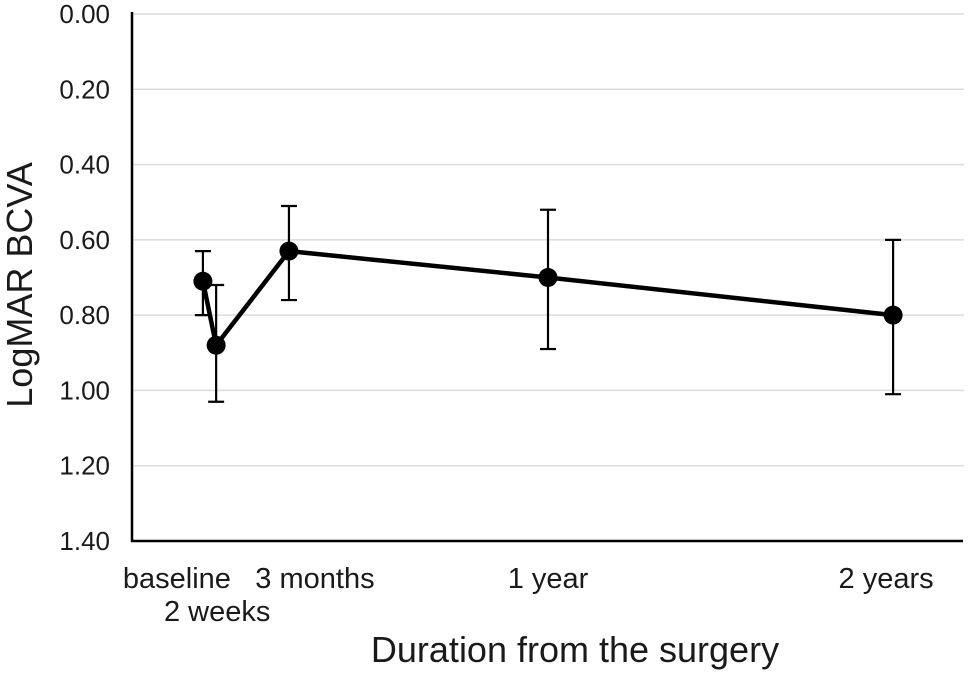 This screenshot has width=968, height=680. What do you see at coordinates (886, 579) in the screenshot?
I see `x-tick-label: 2 years` at bounding box center [886, 579].